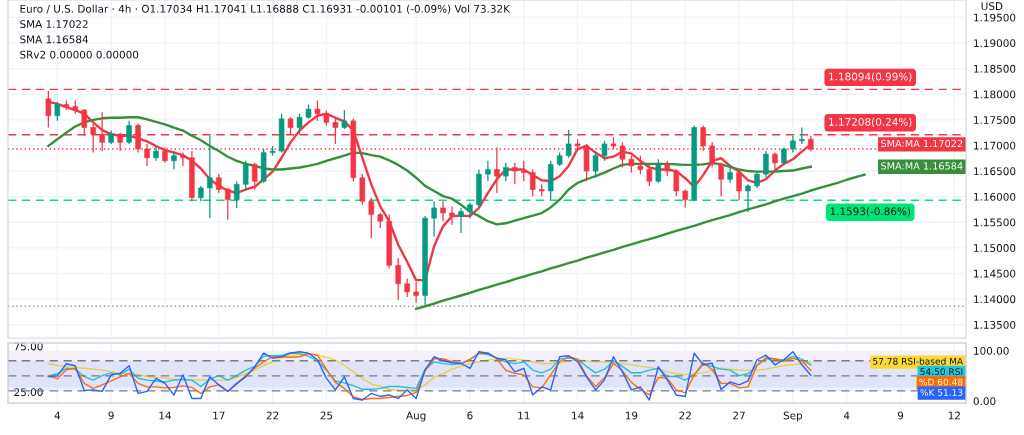 This screenshot has width=1024, height=435. Describe the element at coordinates (995, 94) in the screenshot. I see `y-tick-label: 1.18000` at that location.